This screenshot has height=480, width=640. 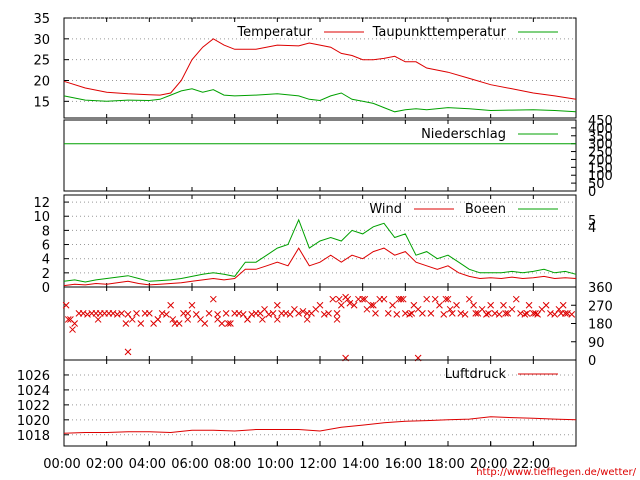 What do you see at coordinates (41, 82) in the screenshot?
I see `y-tick-label: 20` at bounding box center [41, 82].